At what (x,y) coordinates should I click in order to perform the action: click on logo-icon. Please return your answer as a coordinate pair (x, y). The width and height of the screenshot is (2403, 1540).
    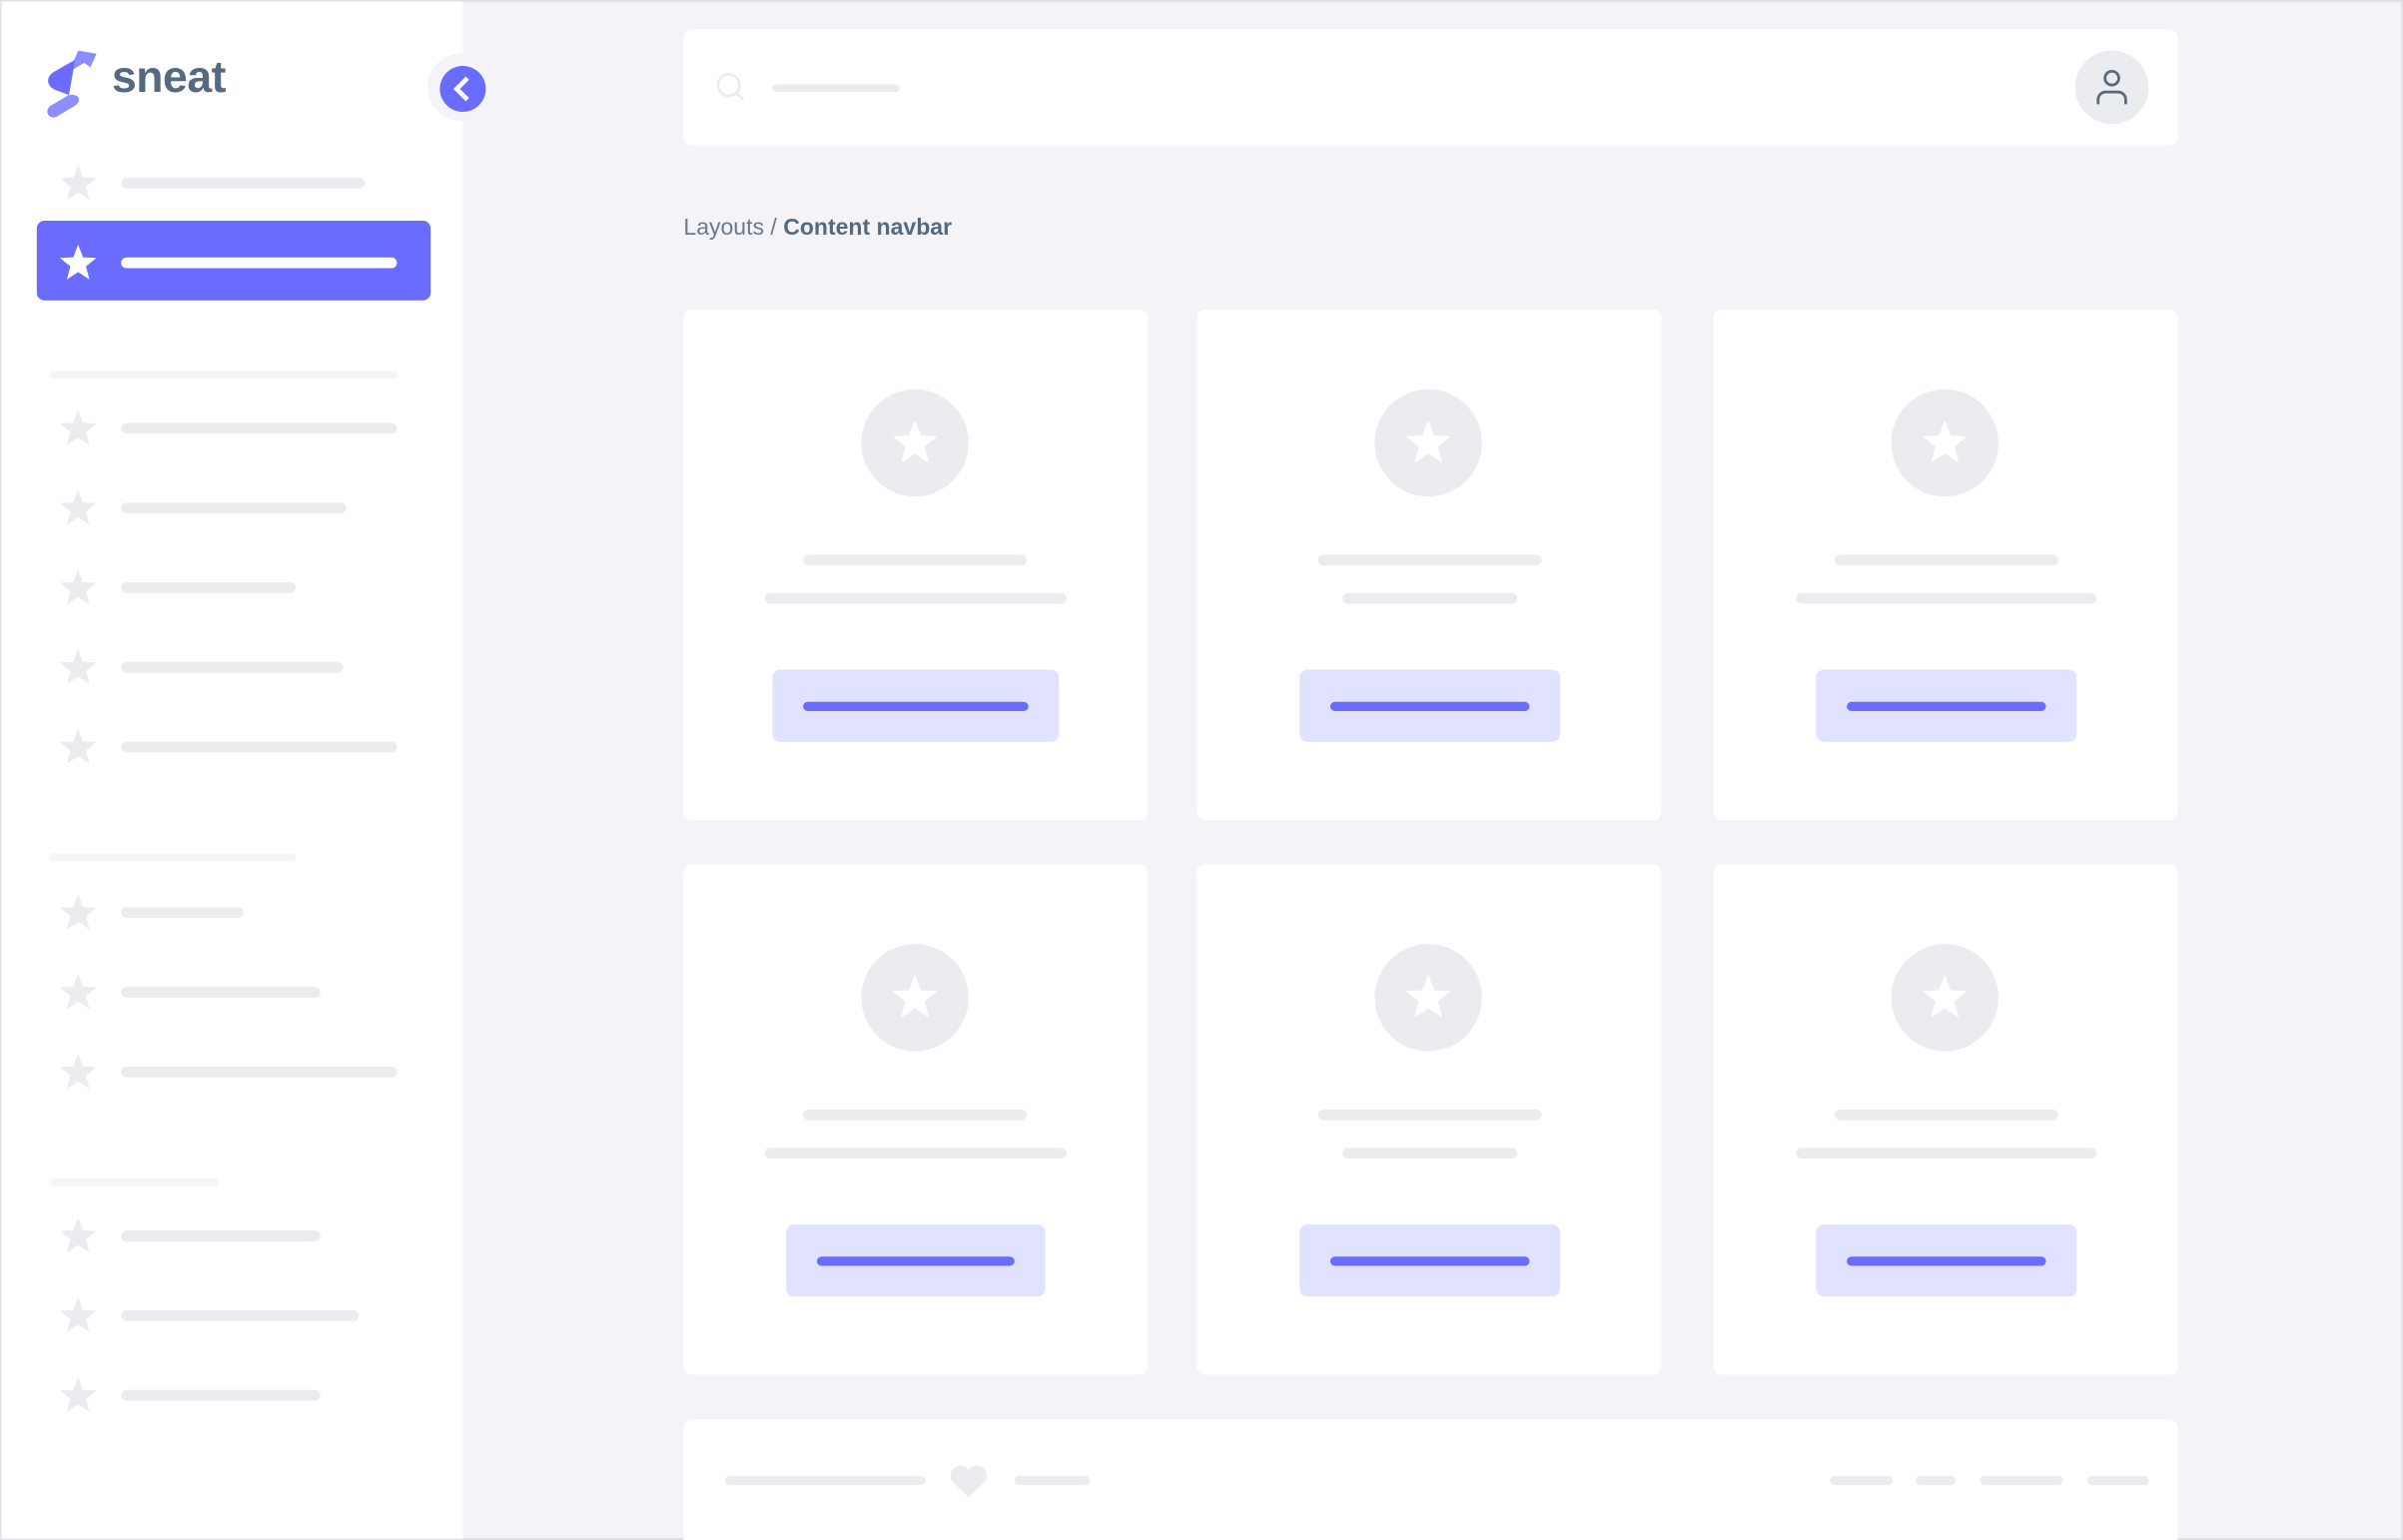
    Looking at the image, I should click on (72, 85).